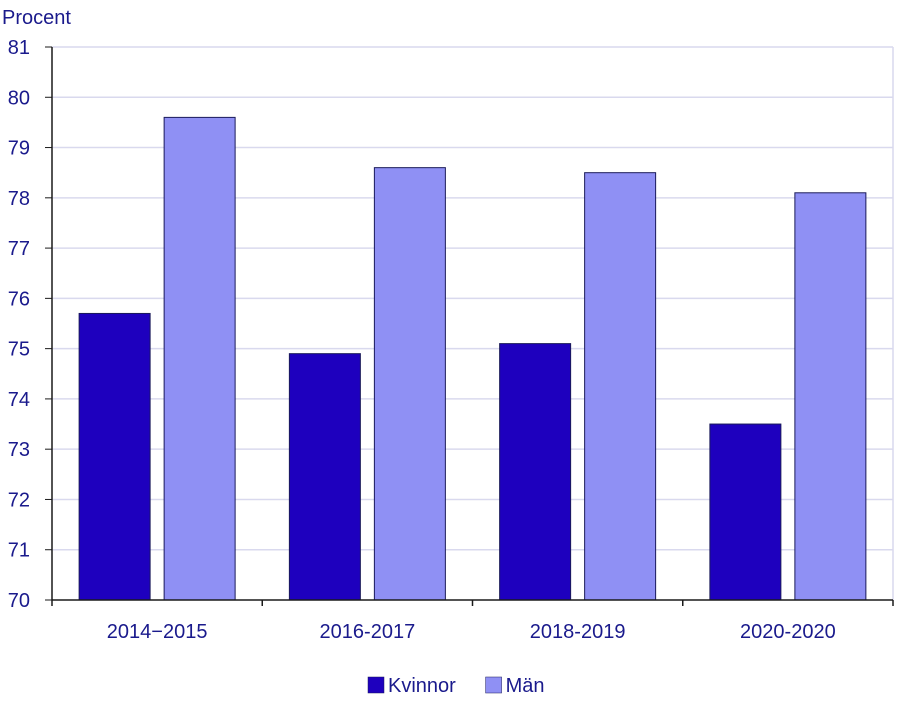 The image size is (910, 722). I want to click on y-tick-label: 70, so click(19, 601).